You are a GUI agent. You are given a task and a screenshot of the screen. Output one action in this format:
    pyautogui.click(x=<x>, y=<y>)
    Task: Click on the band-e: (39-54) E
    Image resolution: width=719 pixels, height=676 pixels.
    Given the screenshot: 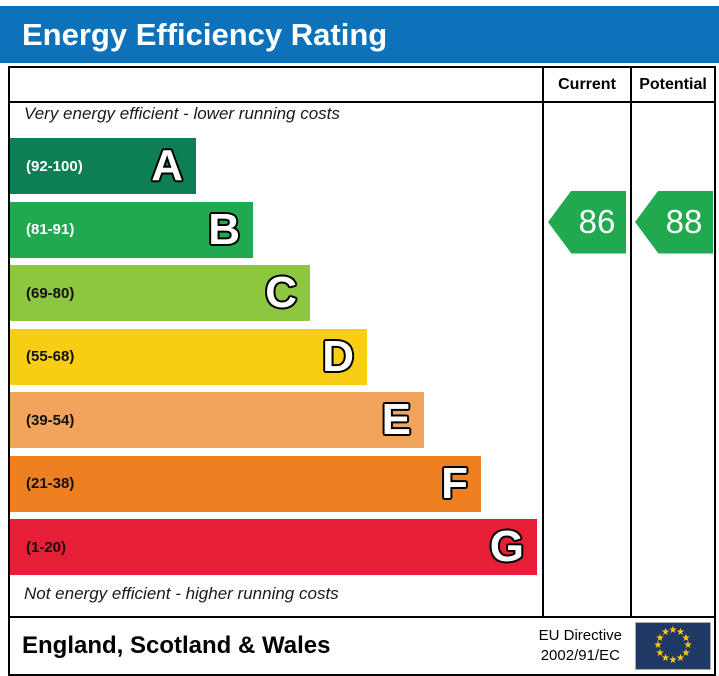 What is the action you would take?
    pyautogui.click(x=217, y=420)
    